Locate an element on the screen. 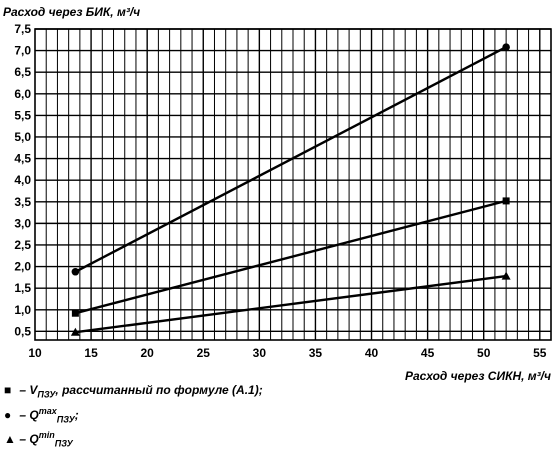 This screenshot has width=556, height=456. legend-item-circle: ● – QmaxПЗУ; is located at coordinates (41, 415).